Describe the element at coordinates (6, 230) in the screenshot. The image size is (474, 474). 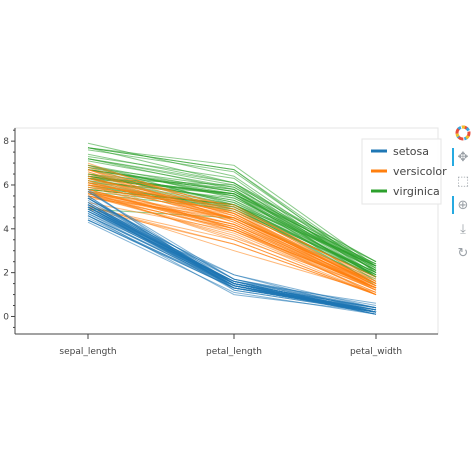
I see `y-tick-label: 4` at that location.